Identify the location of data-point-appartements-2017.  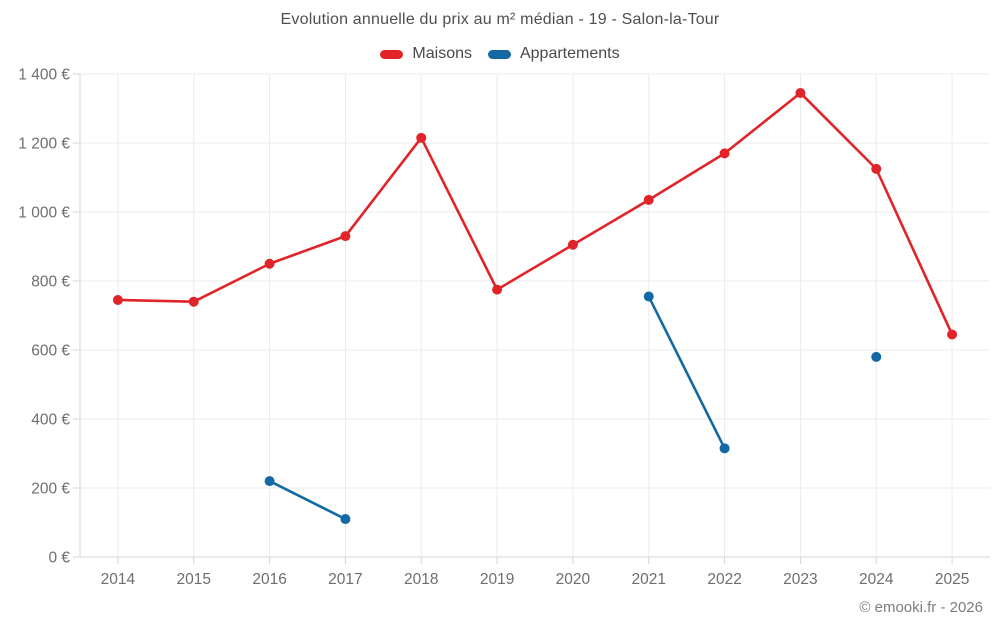
(345, 519).